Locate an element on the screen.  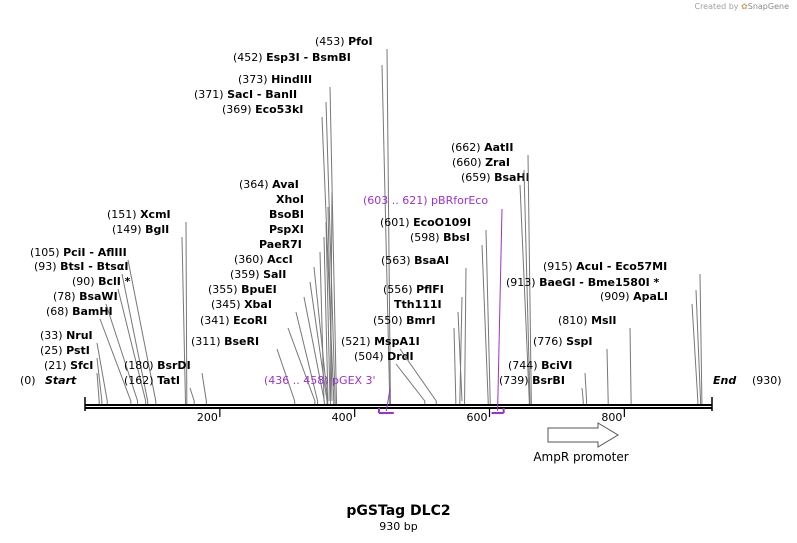
enzyme-label-psti: (25) PstI is located at coordinates (65, 350).